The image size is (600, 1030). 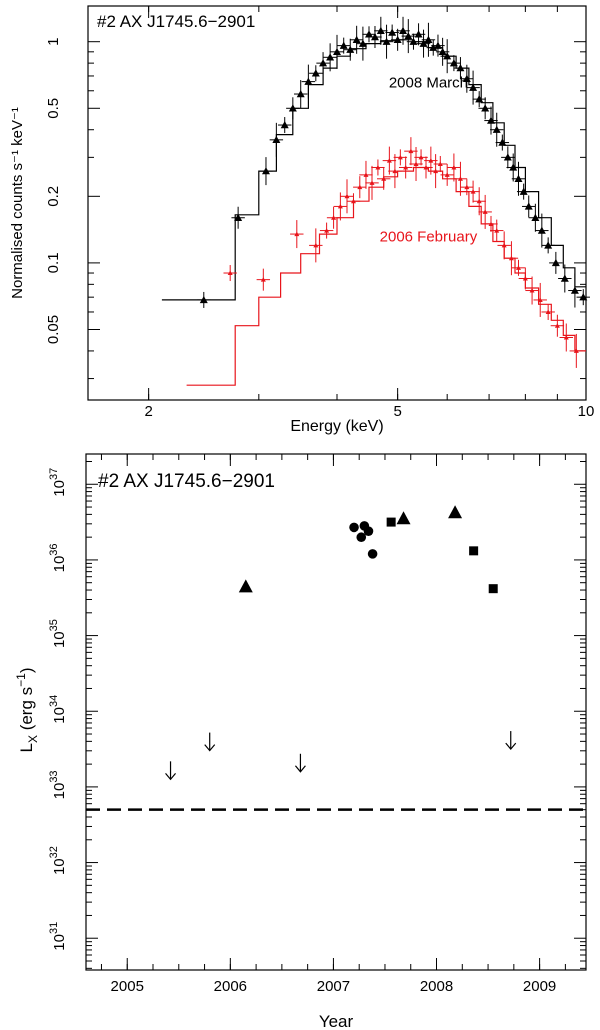 I want to click on y-tick-label: 1035, so click(x=58, y=633).